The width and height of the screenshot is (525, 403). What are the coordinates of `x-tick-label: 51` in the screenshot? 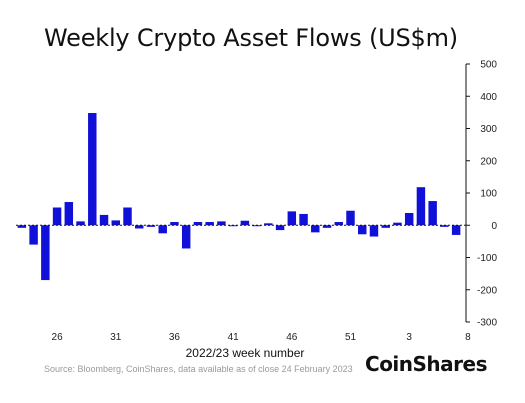 It's located at (351, 337).